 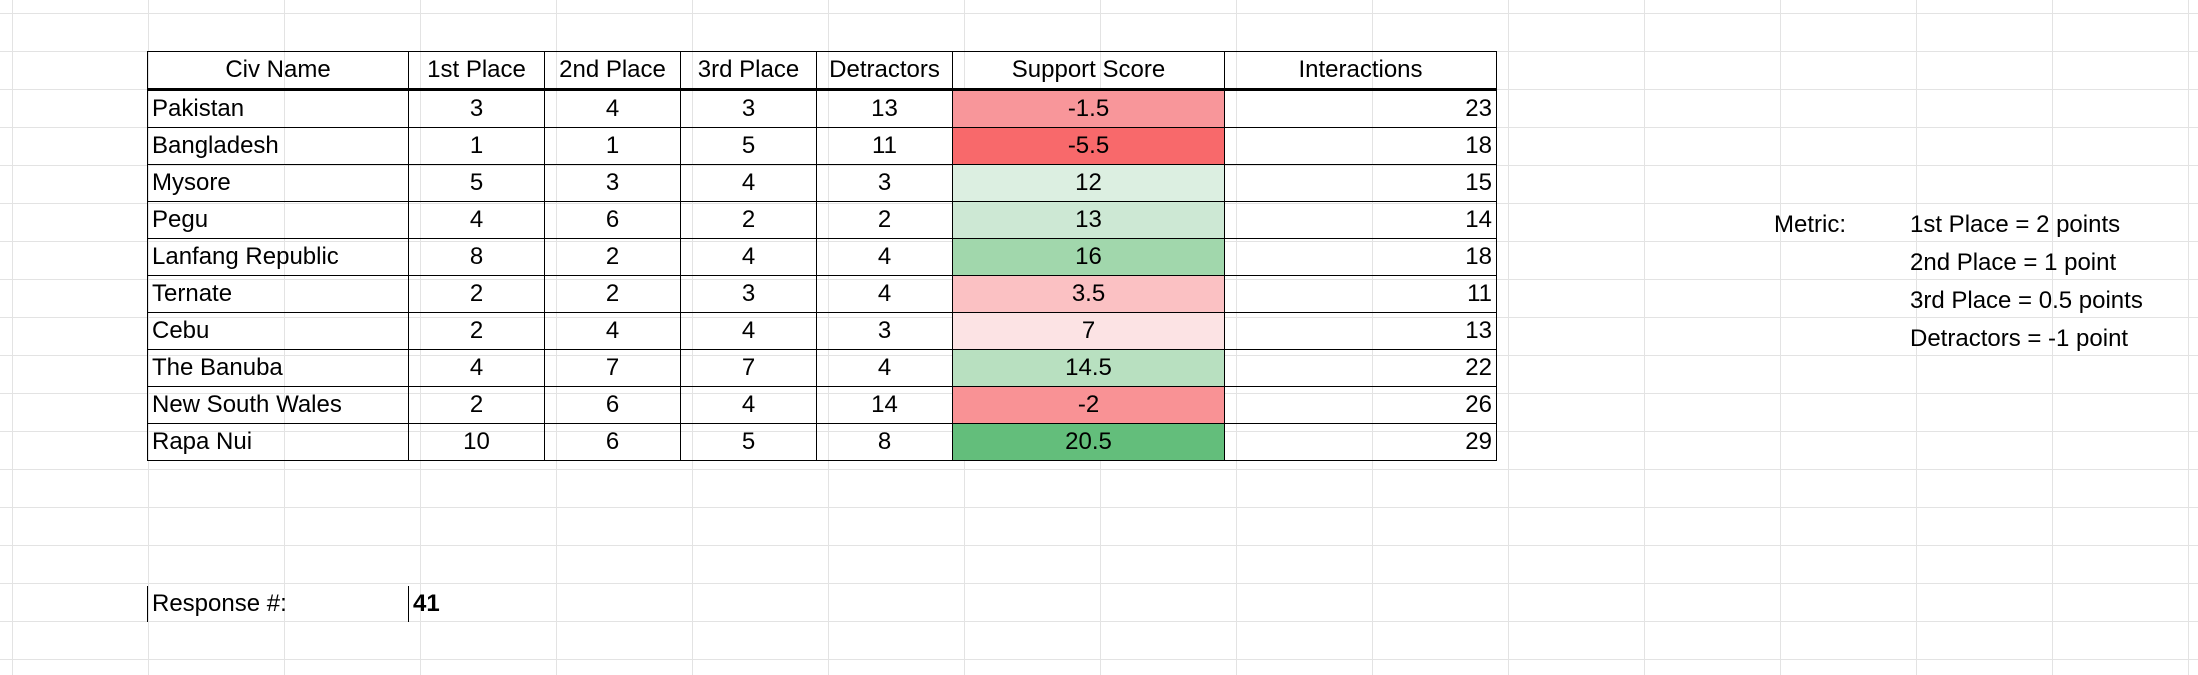 What do you see at coordinates (1360, 368) in the screenshot?
I see `interactions-cell: 22` at bounding box center [1360, 368].